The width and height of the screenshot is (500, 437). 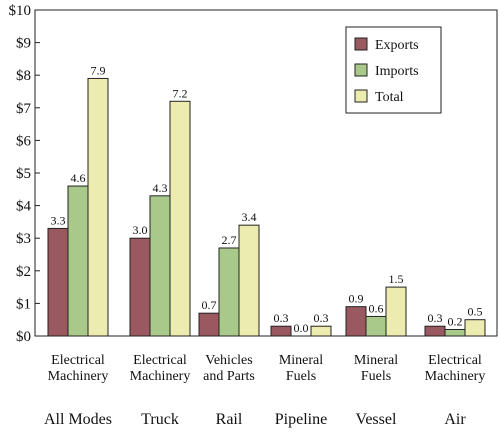 What do you see at coordinates (229, 292) in the screenshot?
I see `bar-imports-rail` at bounding box center [229, 292].